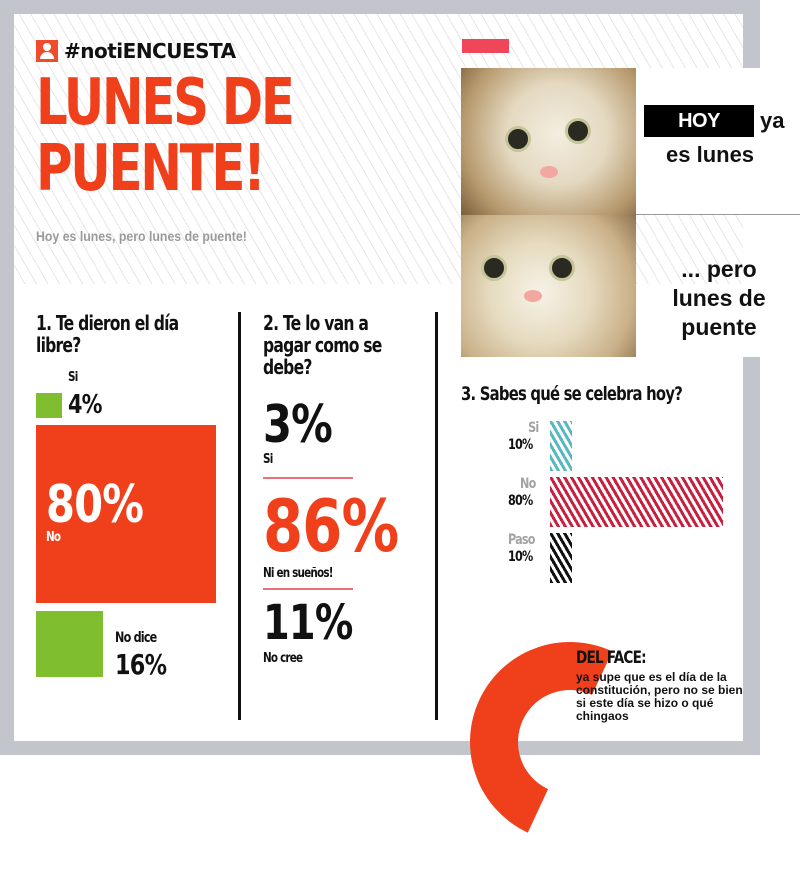 The image size is (800, 870). What do you see at coordinates (699, 121) in the screenshot?
I see `hoy-label: HOY` at bounding box center [699, 121].